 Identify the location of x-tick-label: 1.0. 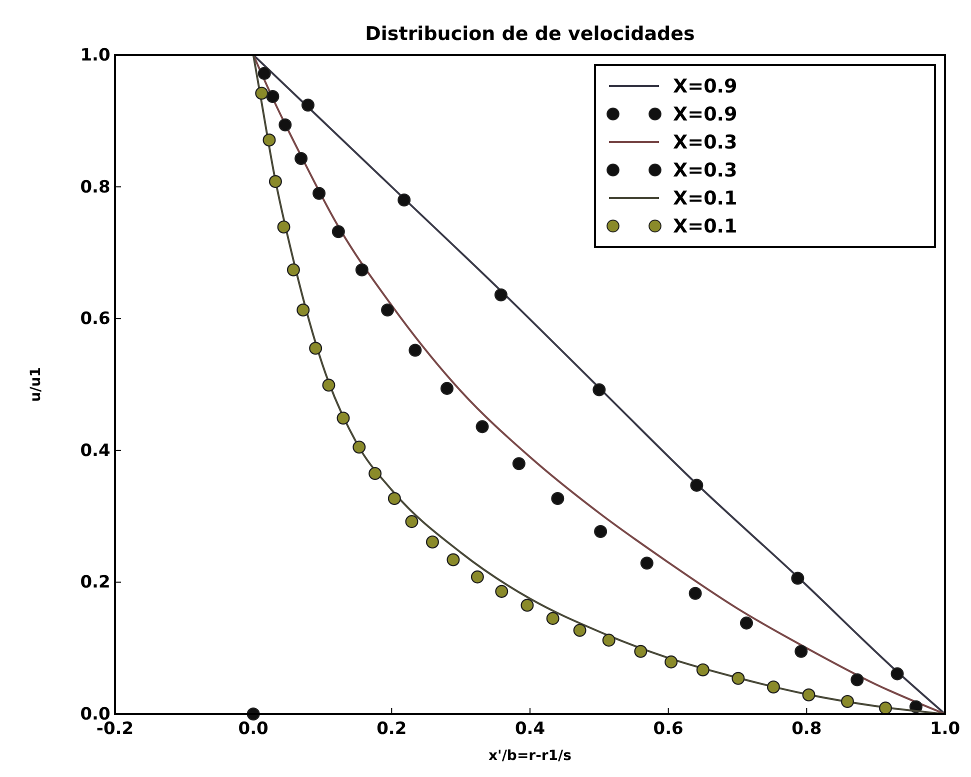
(945, 729).